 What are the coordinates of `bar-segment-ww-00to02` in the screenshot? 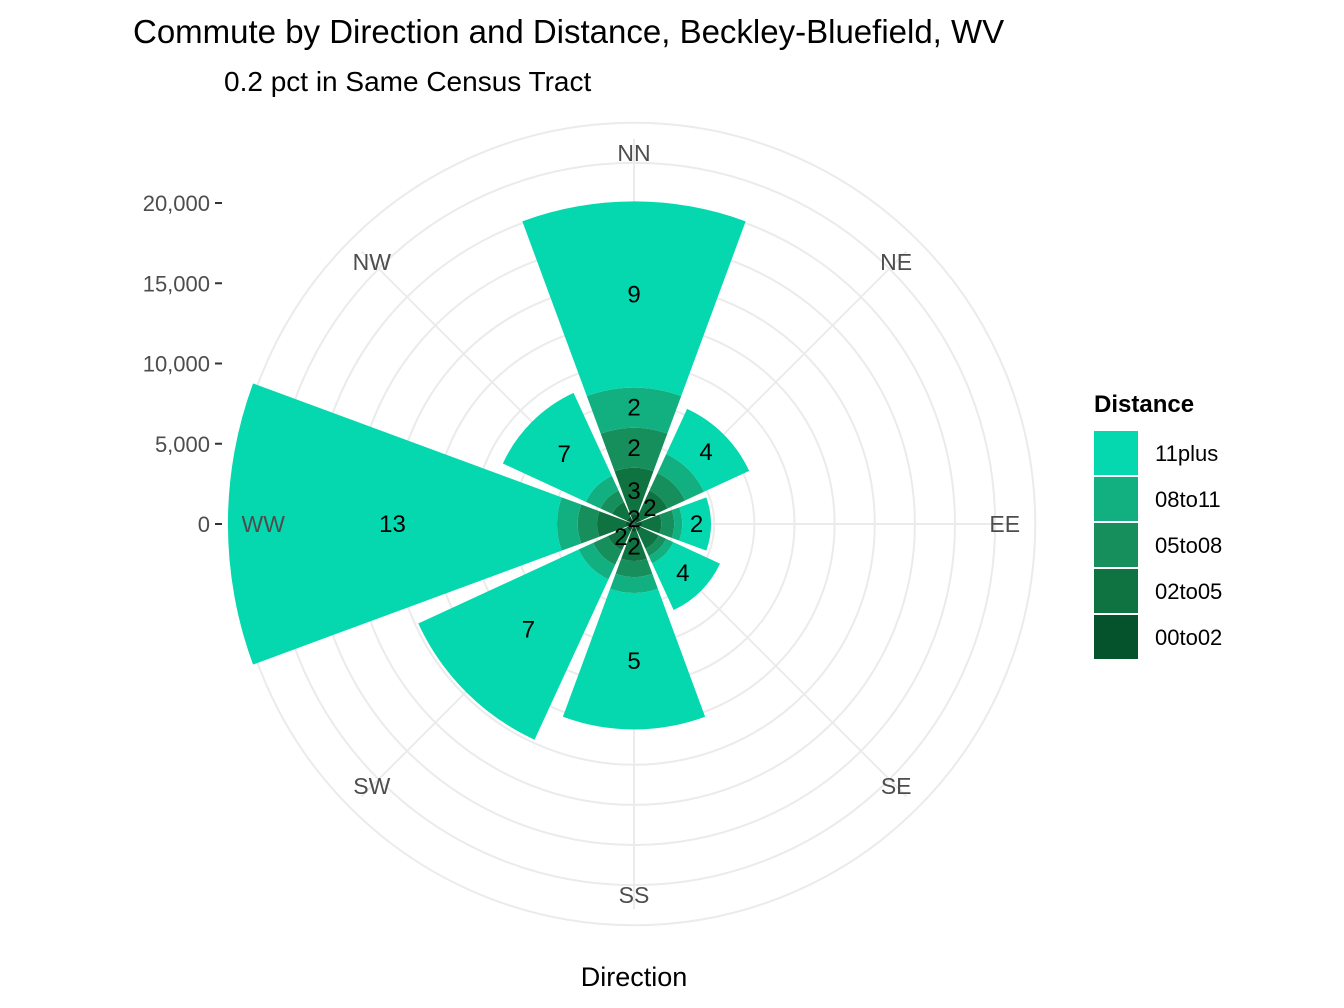 It's located at (629, 524).